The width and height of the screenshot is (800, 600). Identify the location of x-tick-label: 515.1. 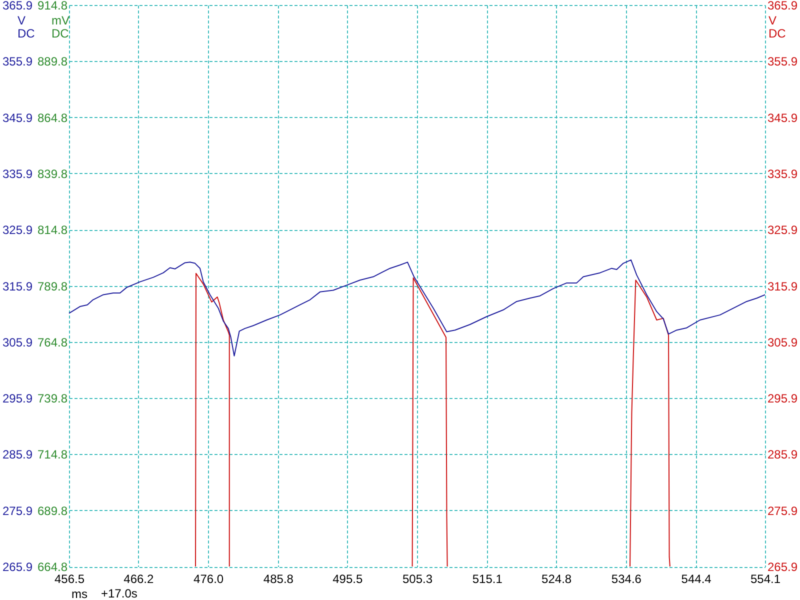
(487, 579).